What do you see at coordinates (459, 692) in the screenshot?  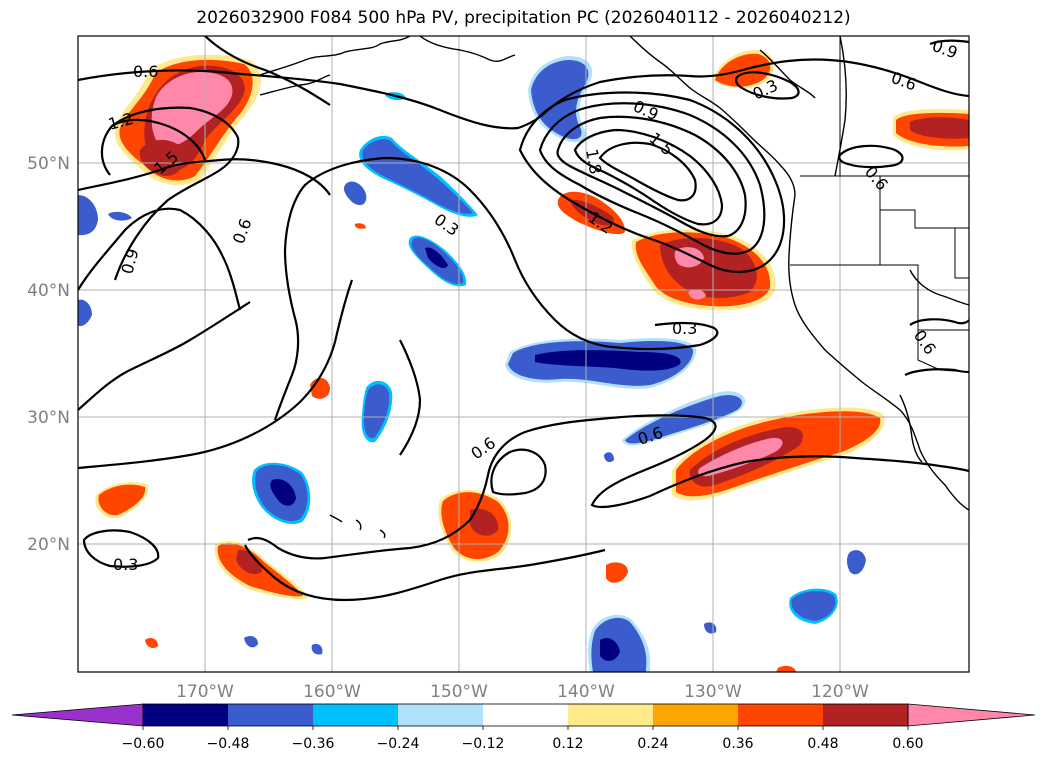 I see `longitude-label: 150°W` at bounding box center [459, 692].